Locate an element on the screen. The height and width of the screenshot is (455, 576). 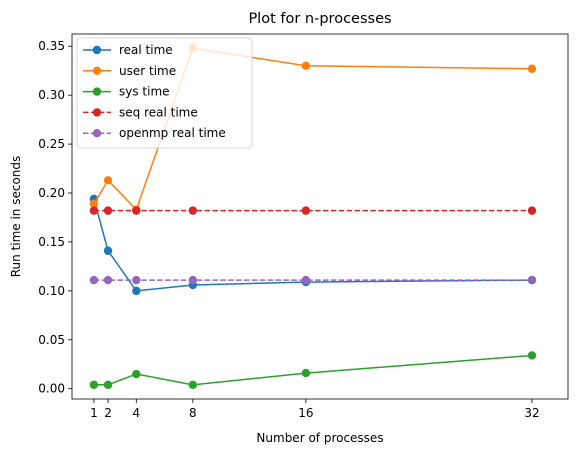
x-tick-label: 1 is located at coordinates (94, 413).